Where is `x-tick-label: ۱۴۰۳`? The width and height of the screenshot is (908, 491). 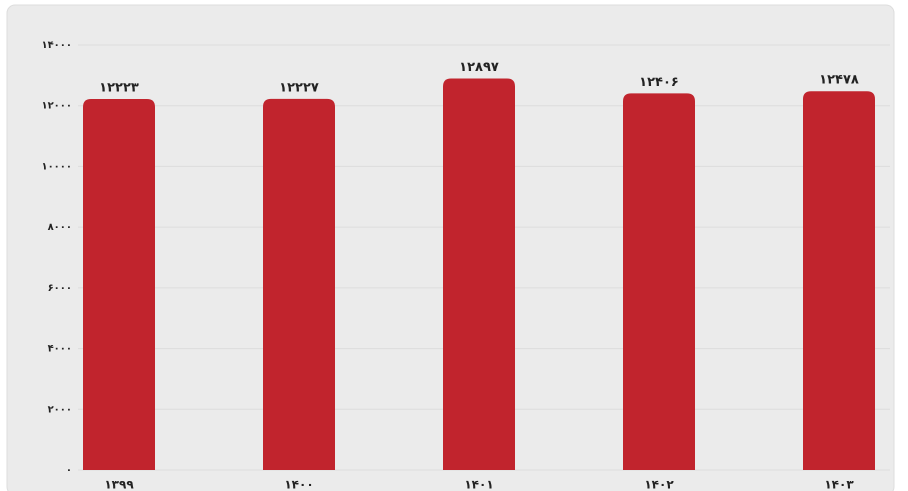
x-tick-label: ۱۴۰۳ is located at coordinates (839, 484).